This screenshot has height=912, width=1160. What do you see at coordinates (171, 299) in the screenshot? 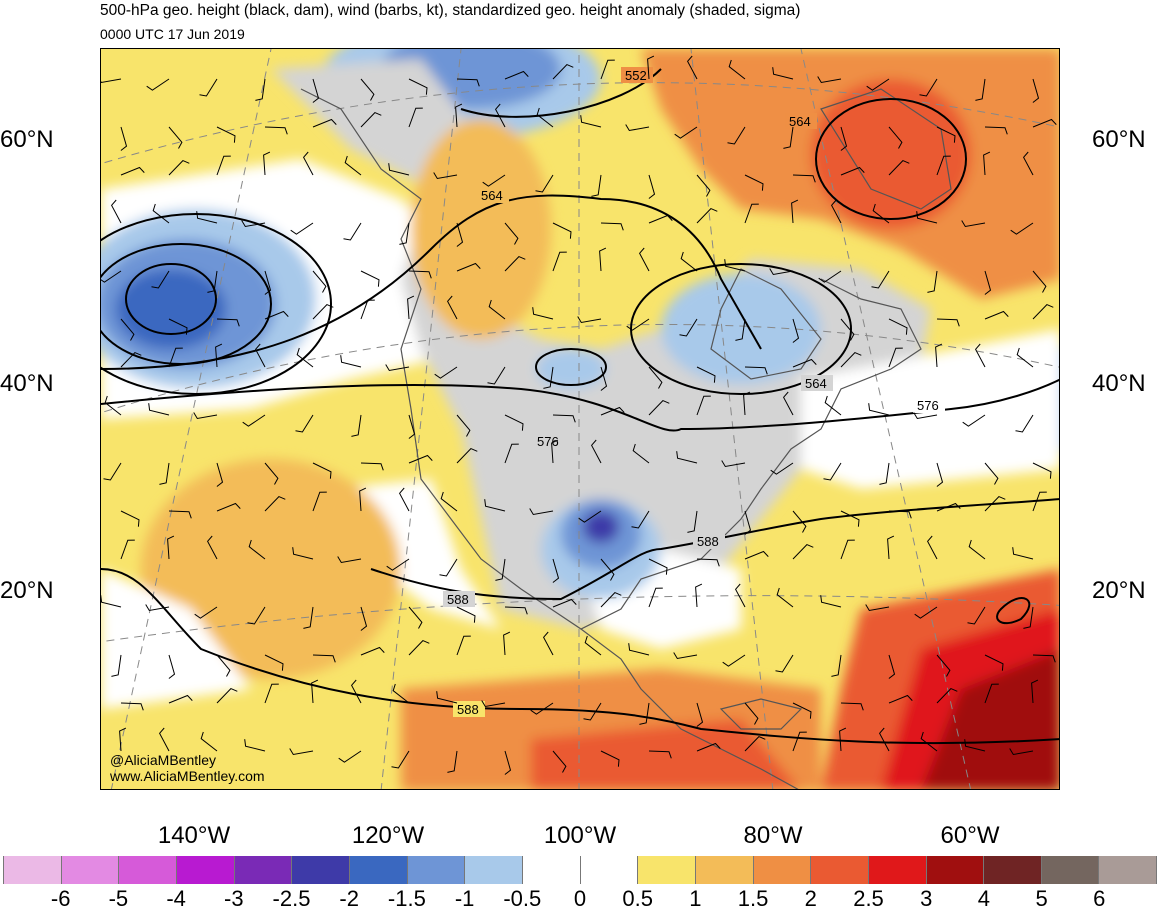
I see `contour-aleutian-inner` at bounding box center [171, 299].